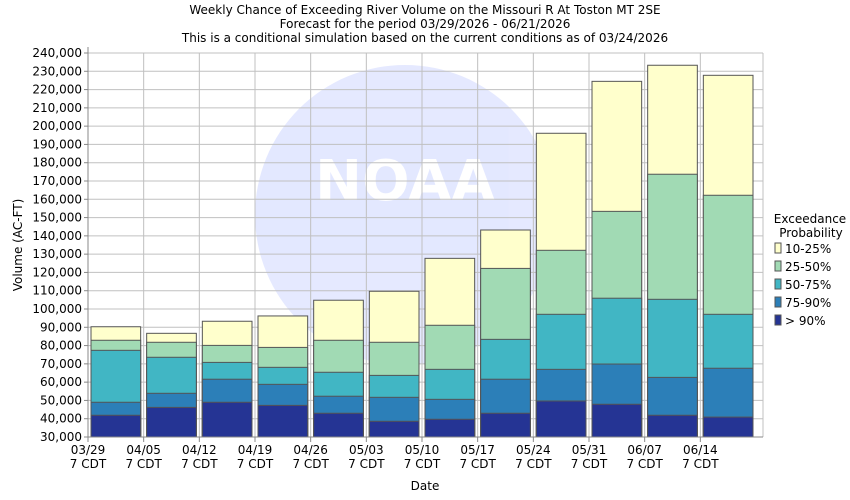  Describe the element at coordinates (310, 450) in the screenshot. I see `x-tick-label: 04/26` at that location.